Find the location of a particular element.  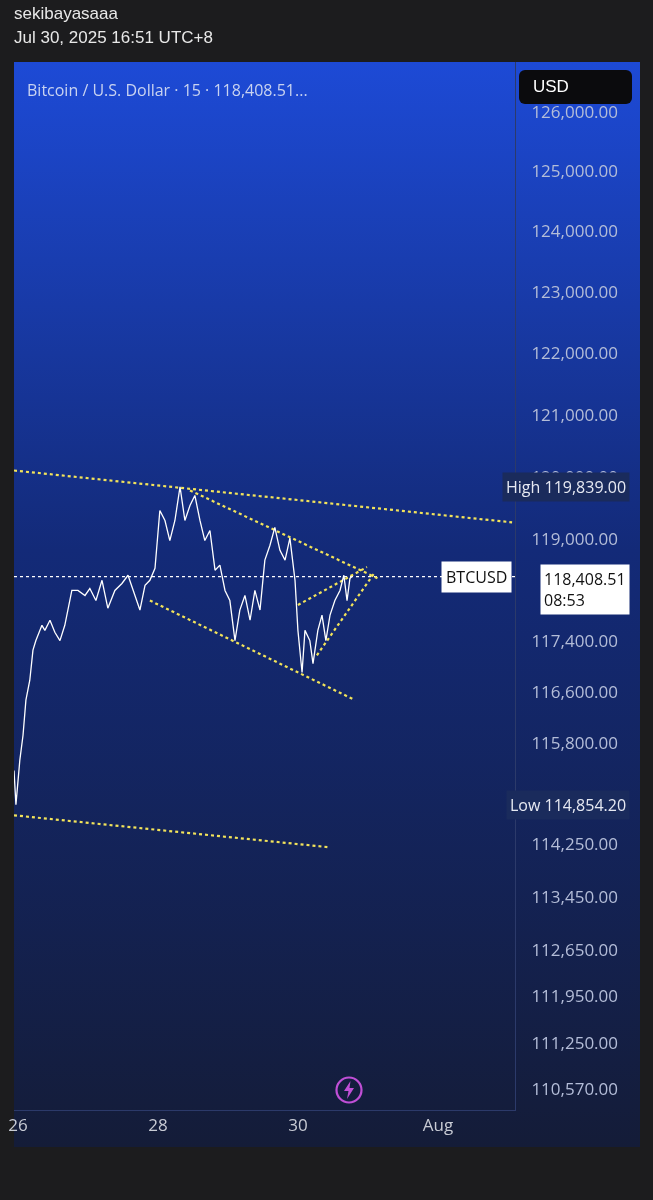

y-tick-label: 125,000.00 is located at coordinates (575, 171).